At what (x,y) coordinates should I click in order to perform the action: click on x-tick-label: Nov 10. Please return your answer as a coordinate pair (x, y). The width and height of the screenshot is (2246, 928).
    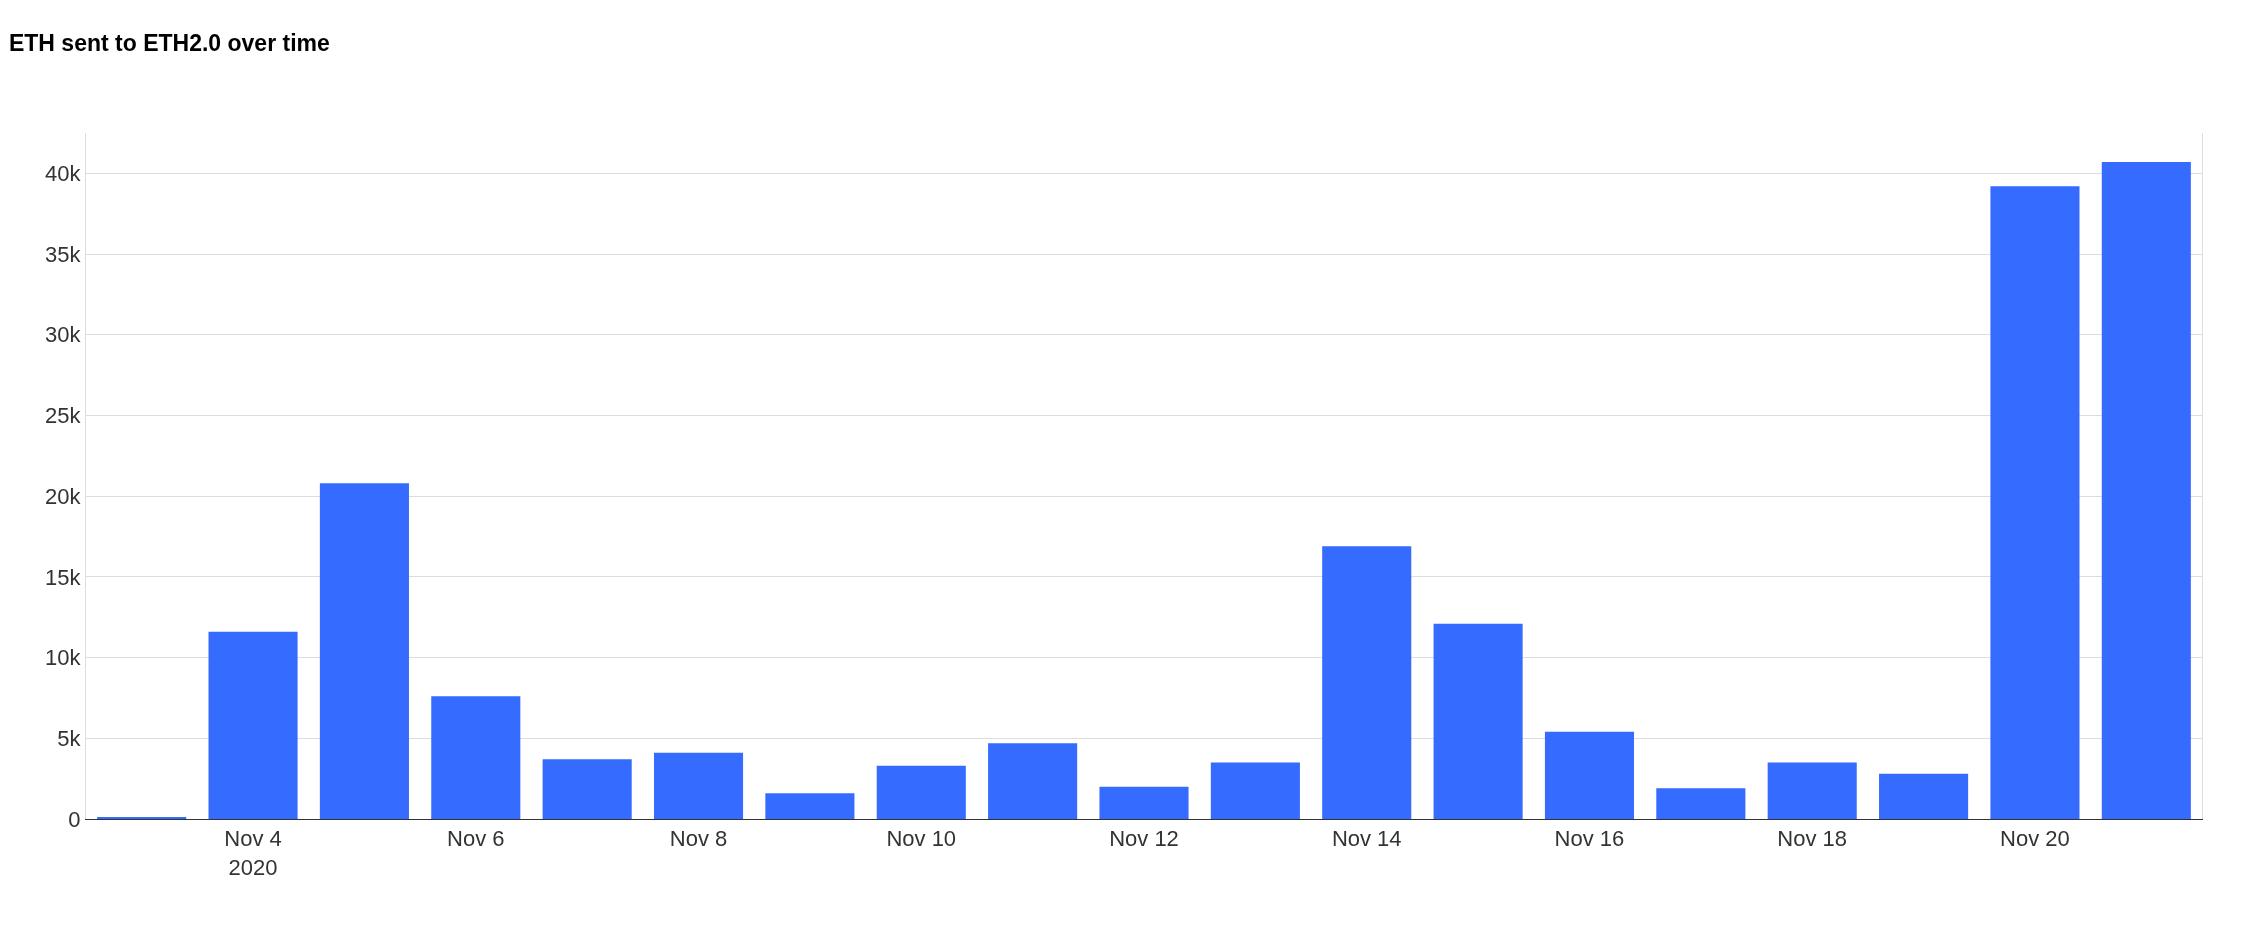
    Looking at the image, I should click on (921, 839).